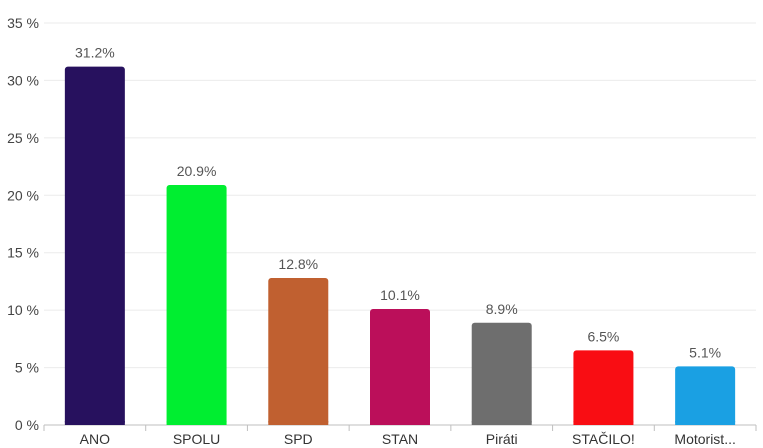 The width and height of the screenshot is (763, 448). I want to click on data-label: 6.5%, so click(603, 336).